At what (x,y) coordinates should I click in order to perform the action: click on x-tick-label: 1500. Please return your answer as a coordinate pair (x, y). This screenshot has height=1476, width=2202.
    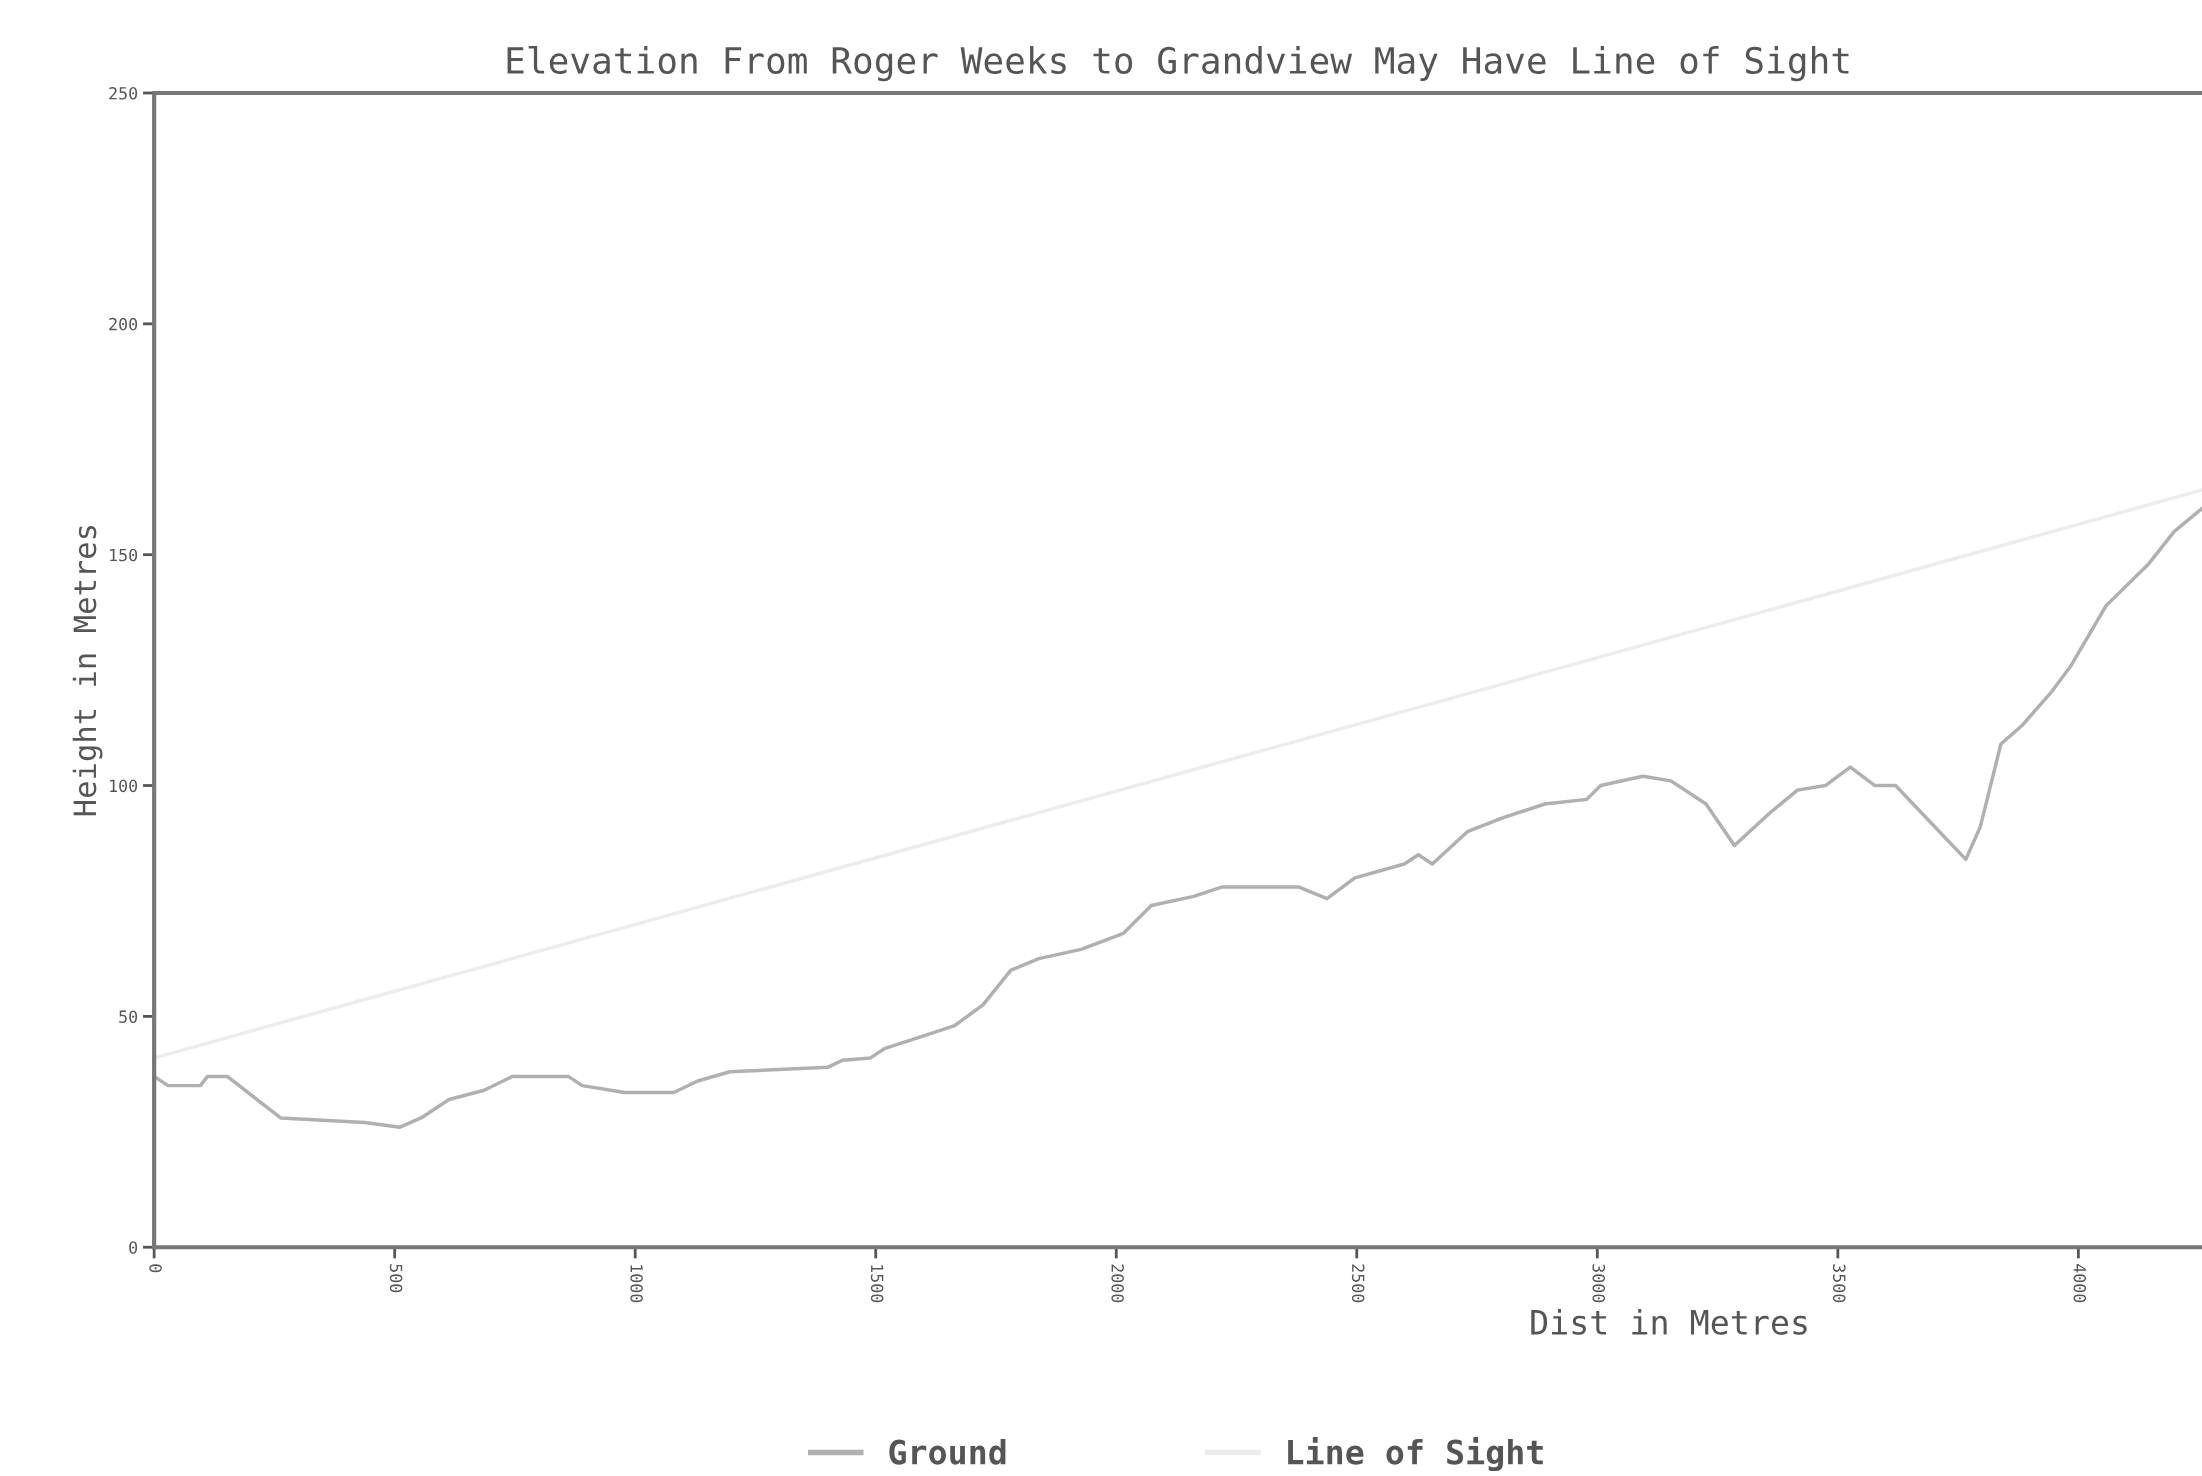
    Looking at the image, I should click on (877, 1284).